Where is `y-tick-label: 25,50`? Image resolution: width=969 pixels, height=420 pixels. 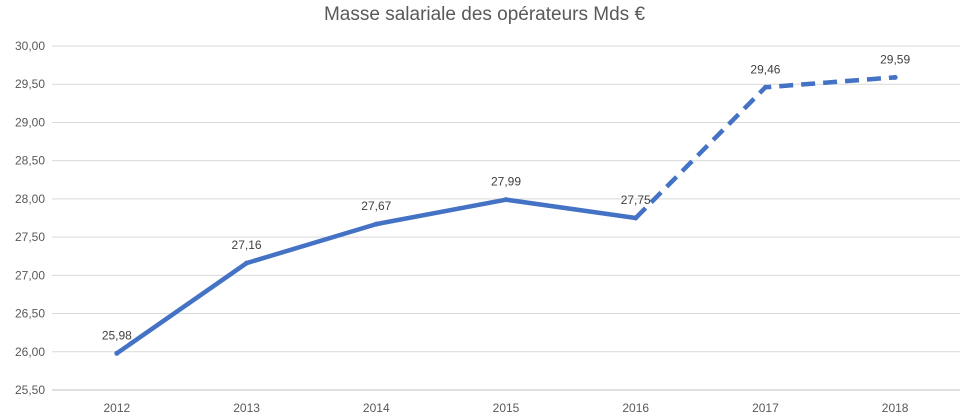 y-tick-label: 25,50 is located at coordinates (30, 390).